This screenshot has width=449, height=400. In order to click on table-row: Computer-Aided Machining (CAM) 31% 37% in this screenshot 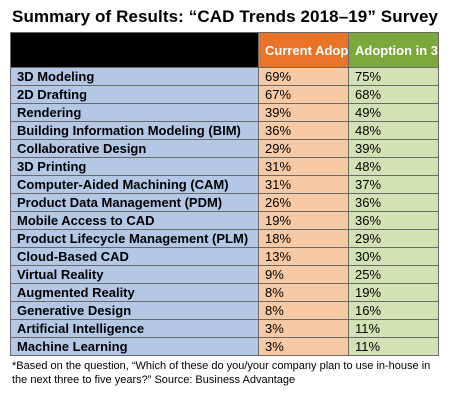, I will do `click(224, 184)`.